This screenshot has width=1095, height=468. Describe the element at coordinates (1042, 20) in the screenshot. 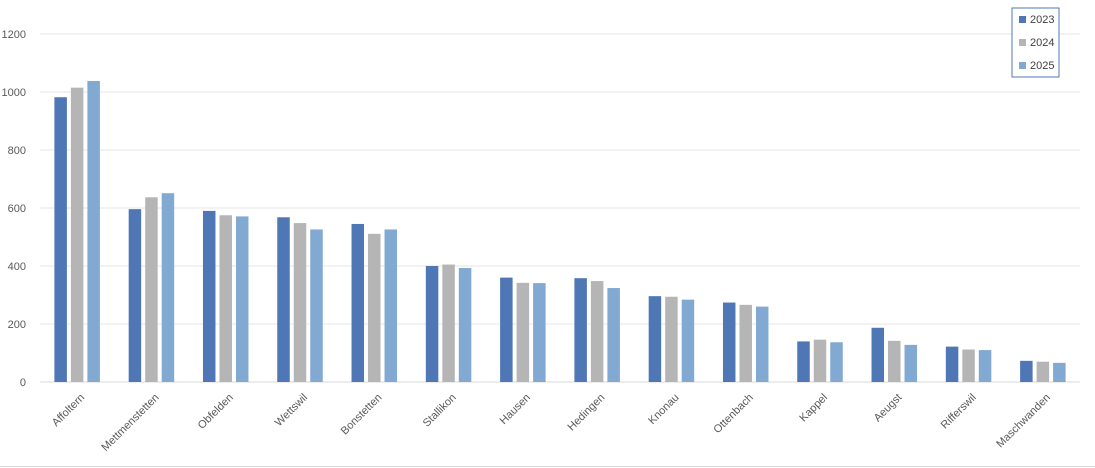

I see `legend-label: 2023` at that location.